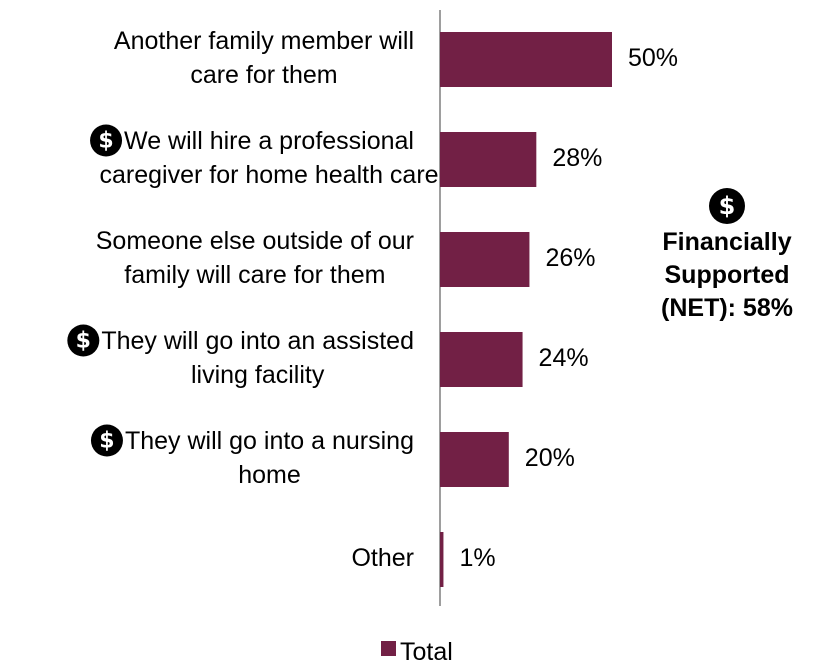  Describe the element at coordinates (269, 141) in the screenshot. I see `category-label-line: We will hire a professional` at that location.